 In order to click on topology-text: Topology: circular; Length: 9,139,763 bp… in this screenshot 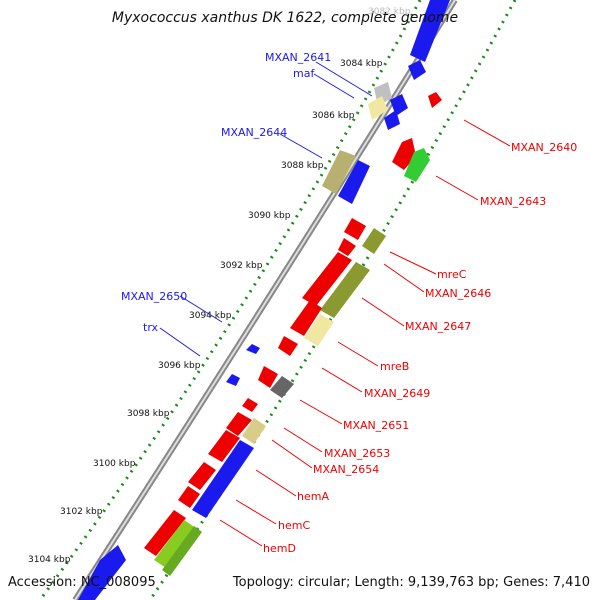, I will do `click(411, 582)`.